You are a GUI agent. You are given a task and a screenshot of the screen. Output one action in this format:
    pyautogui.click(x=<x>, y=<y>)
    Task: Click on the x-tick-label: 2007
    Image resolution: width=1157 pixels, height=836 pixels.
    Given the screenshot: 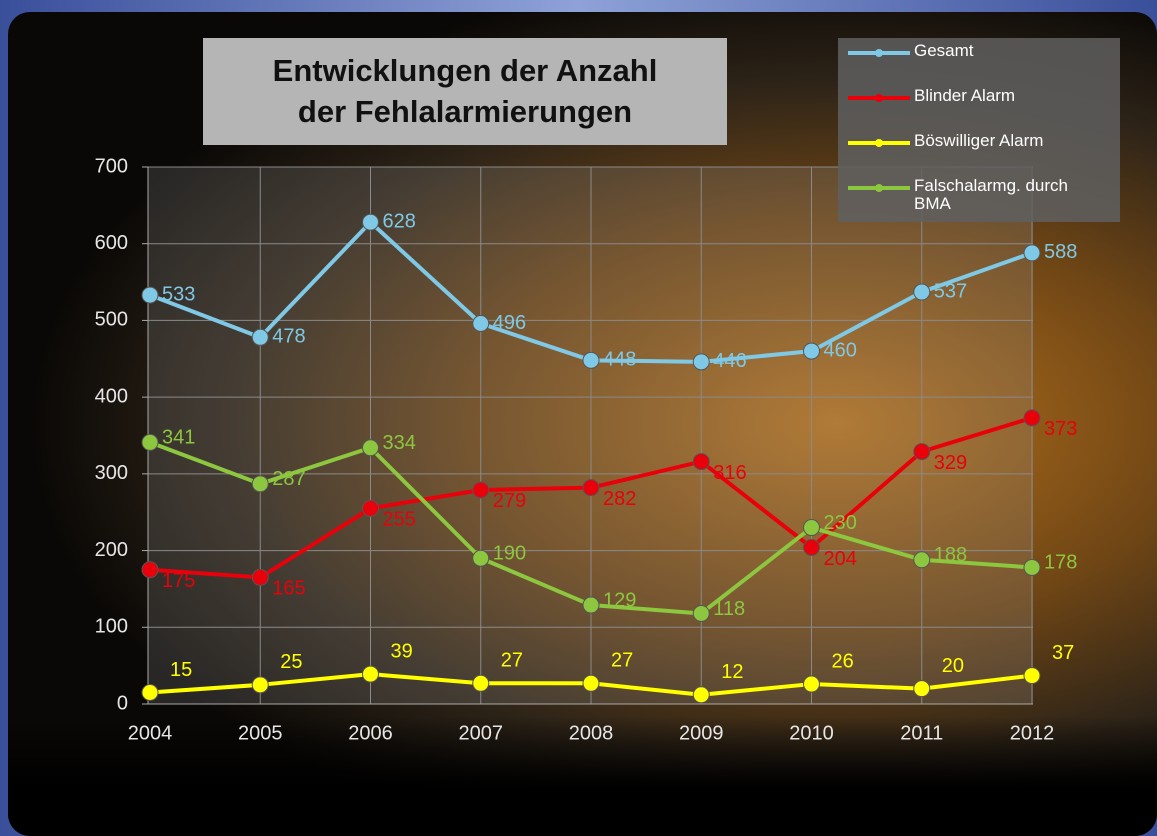 What is the action you would take?
    pyautogui.click(x=481, y=733)
    